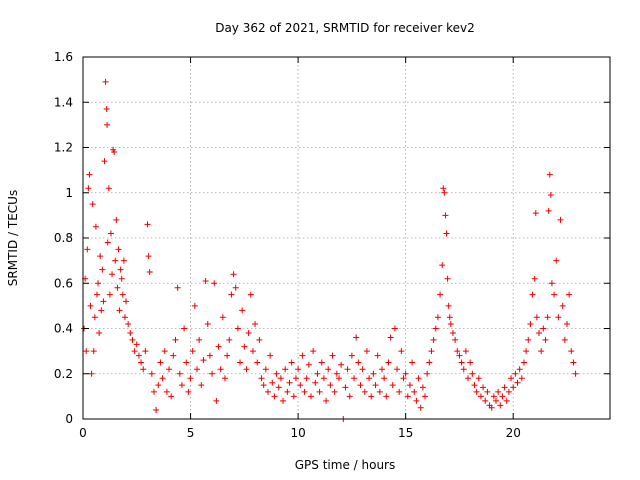  What do you see at coordinates (13, 238) in the screenshot?
I see `y-axis-label: SRMTID / TECUs` at bounding box center [13, 238].